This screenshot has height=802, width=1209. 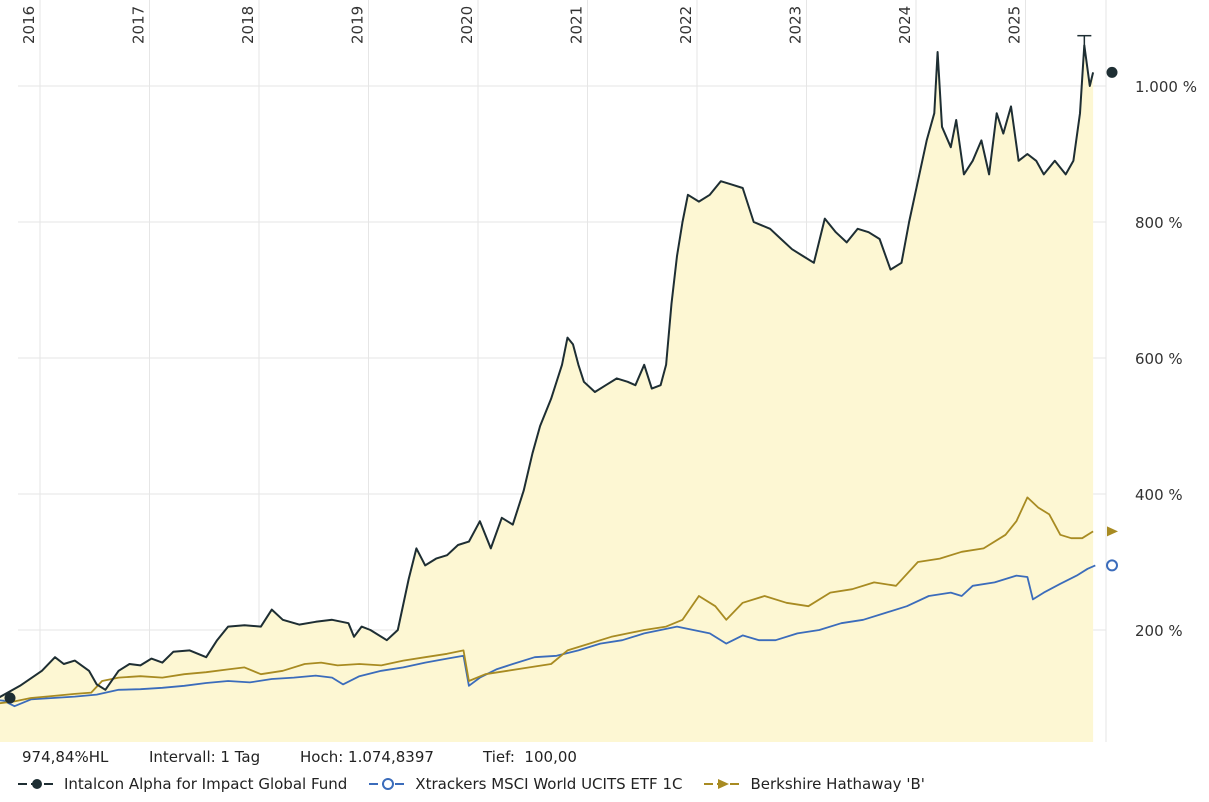 I want to click on legend-marker-circle-icon, so click(x=37, y=784).